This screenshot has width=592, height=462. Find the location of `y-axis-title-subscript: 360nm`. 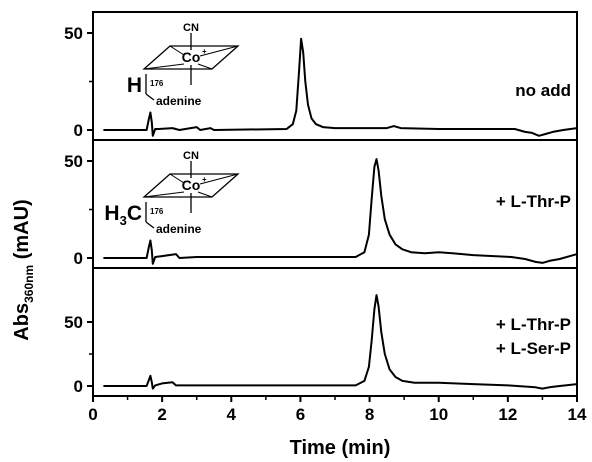

y-axis-title-subscript: 360nm is located at coordinates (29, 284).